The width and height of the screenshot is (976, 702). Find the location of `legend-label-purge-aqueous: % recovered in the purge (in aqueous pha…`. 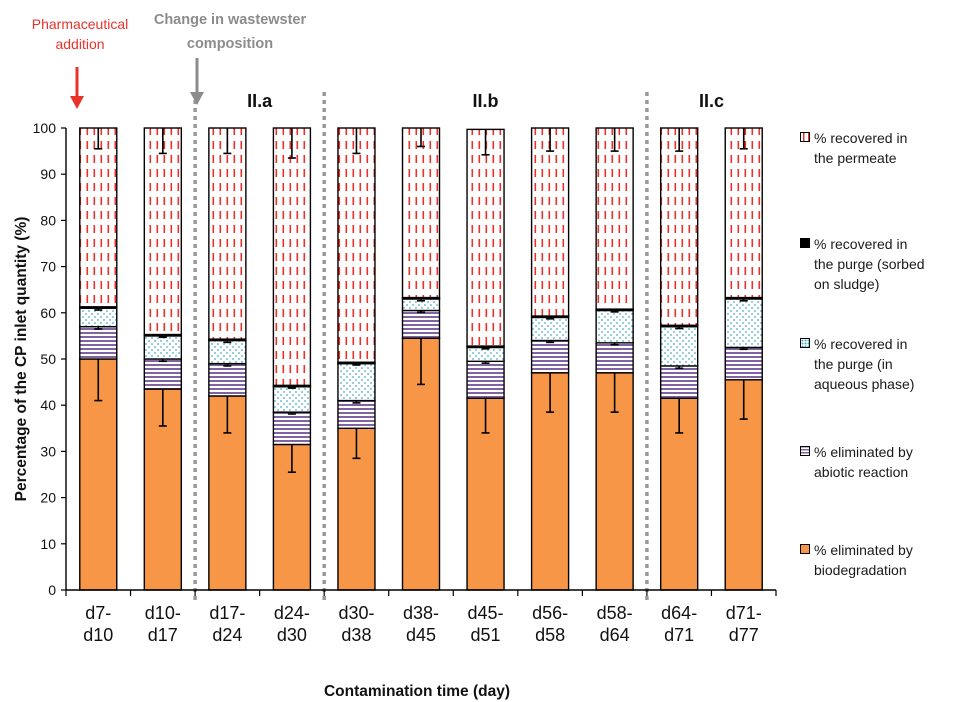

legend-label-purge-aqueous: % recovered in the purge (in aqueous pha… is located at coordinates (864, 364).